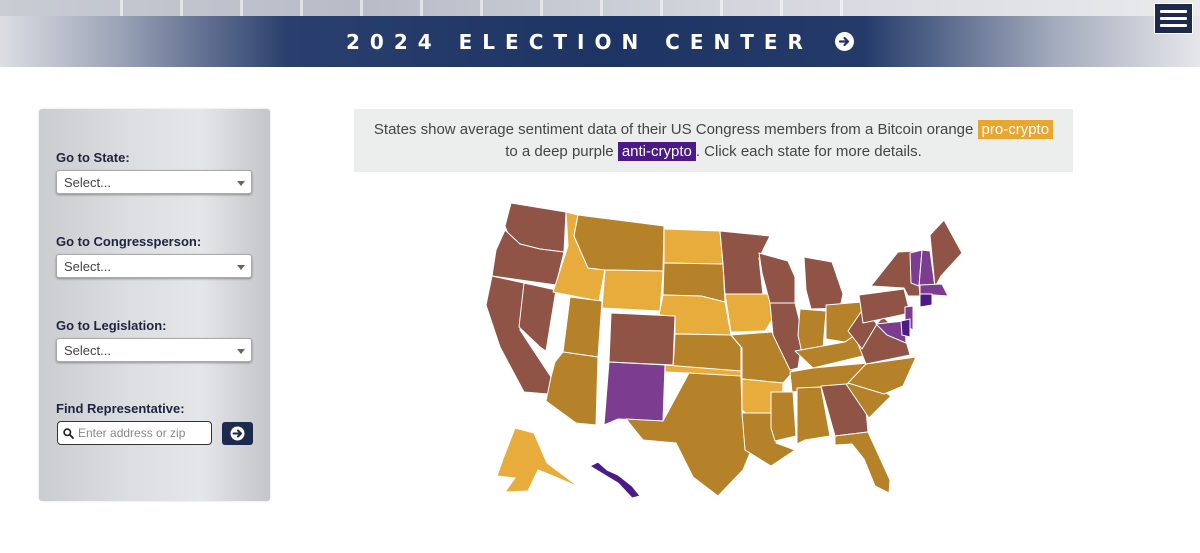 This screenshot has height=553, width=1200. I want to click on state-fl, so click(862, 462).